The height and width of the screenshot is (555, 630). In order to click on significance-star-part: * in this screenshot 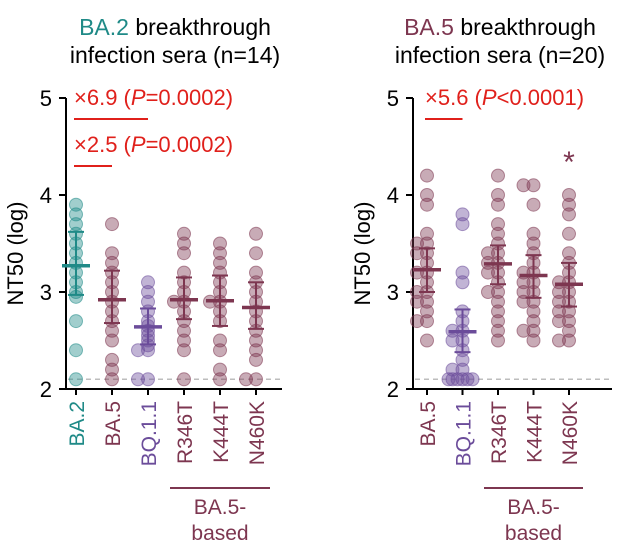, I will do `click(569, 162)`.